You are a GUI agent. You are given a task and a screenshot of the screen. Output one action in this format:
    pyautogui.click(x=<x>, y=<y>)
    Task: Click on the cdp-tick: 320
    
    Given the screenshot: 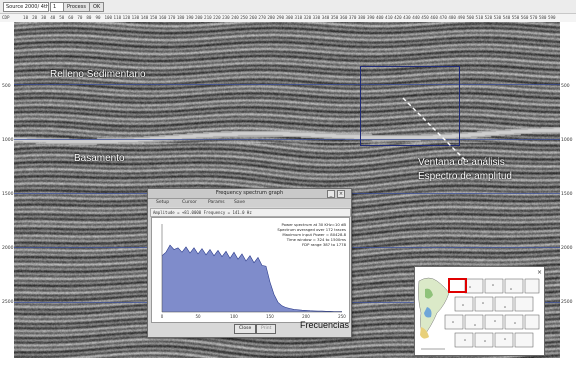 What is the action you would take?
    pyautogui.click(x=307, y=17)
    